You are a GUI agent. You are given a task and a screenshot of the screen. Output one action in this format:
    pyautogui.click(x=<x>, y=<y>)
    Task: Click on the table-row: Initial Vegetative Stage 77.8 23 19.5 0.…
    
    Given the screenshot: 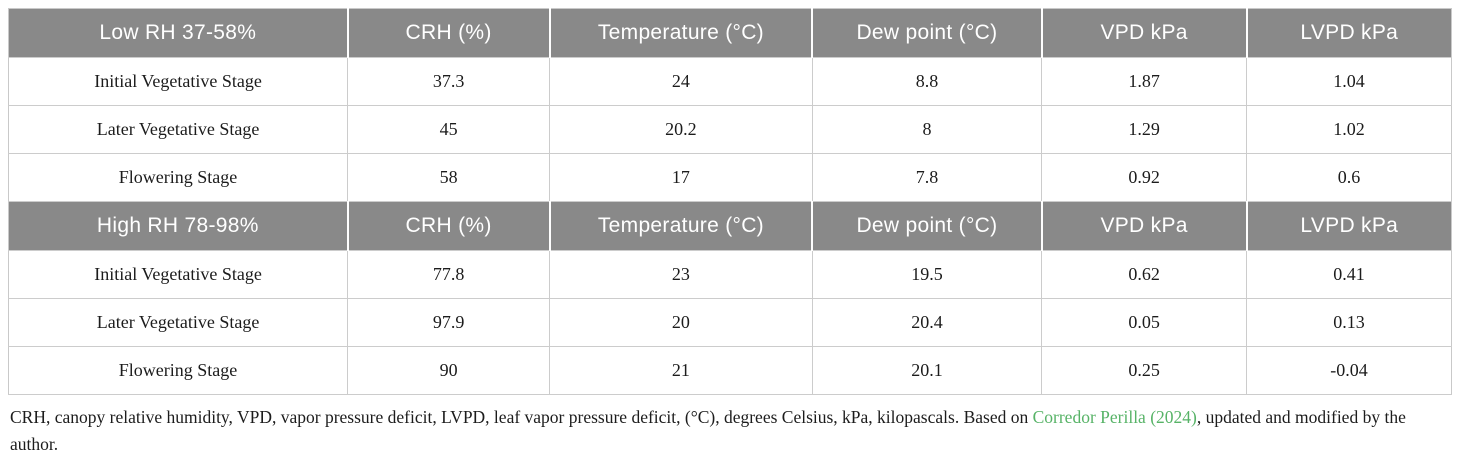 What is the action you would take?
    pyautogui.click(x=730, y=274)
    